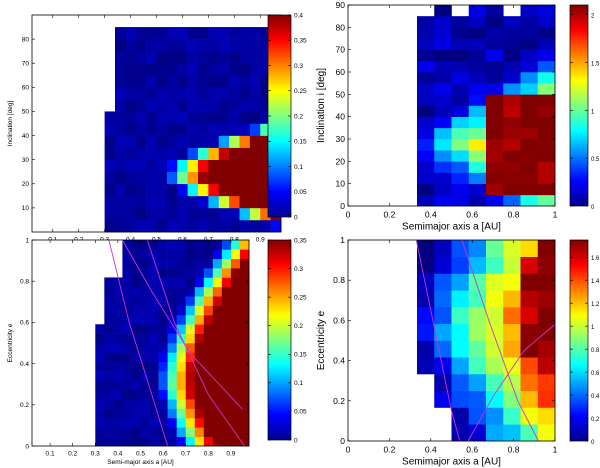 The image size is (600, 468). What do you see at coordinates (300, 297) in the screenshot?
I see `colorbar-tick-label: 0.25` at bounding box center [300, 297].